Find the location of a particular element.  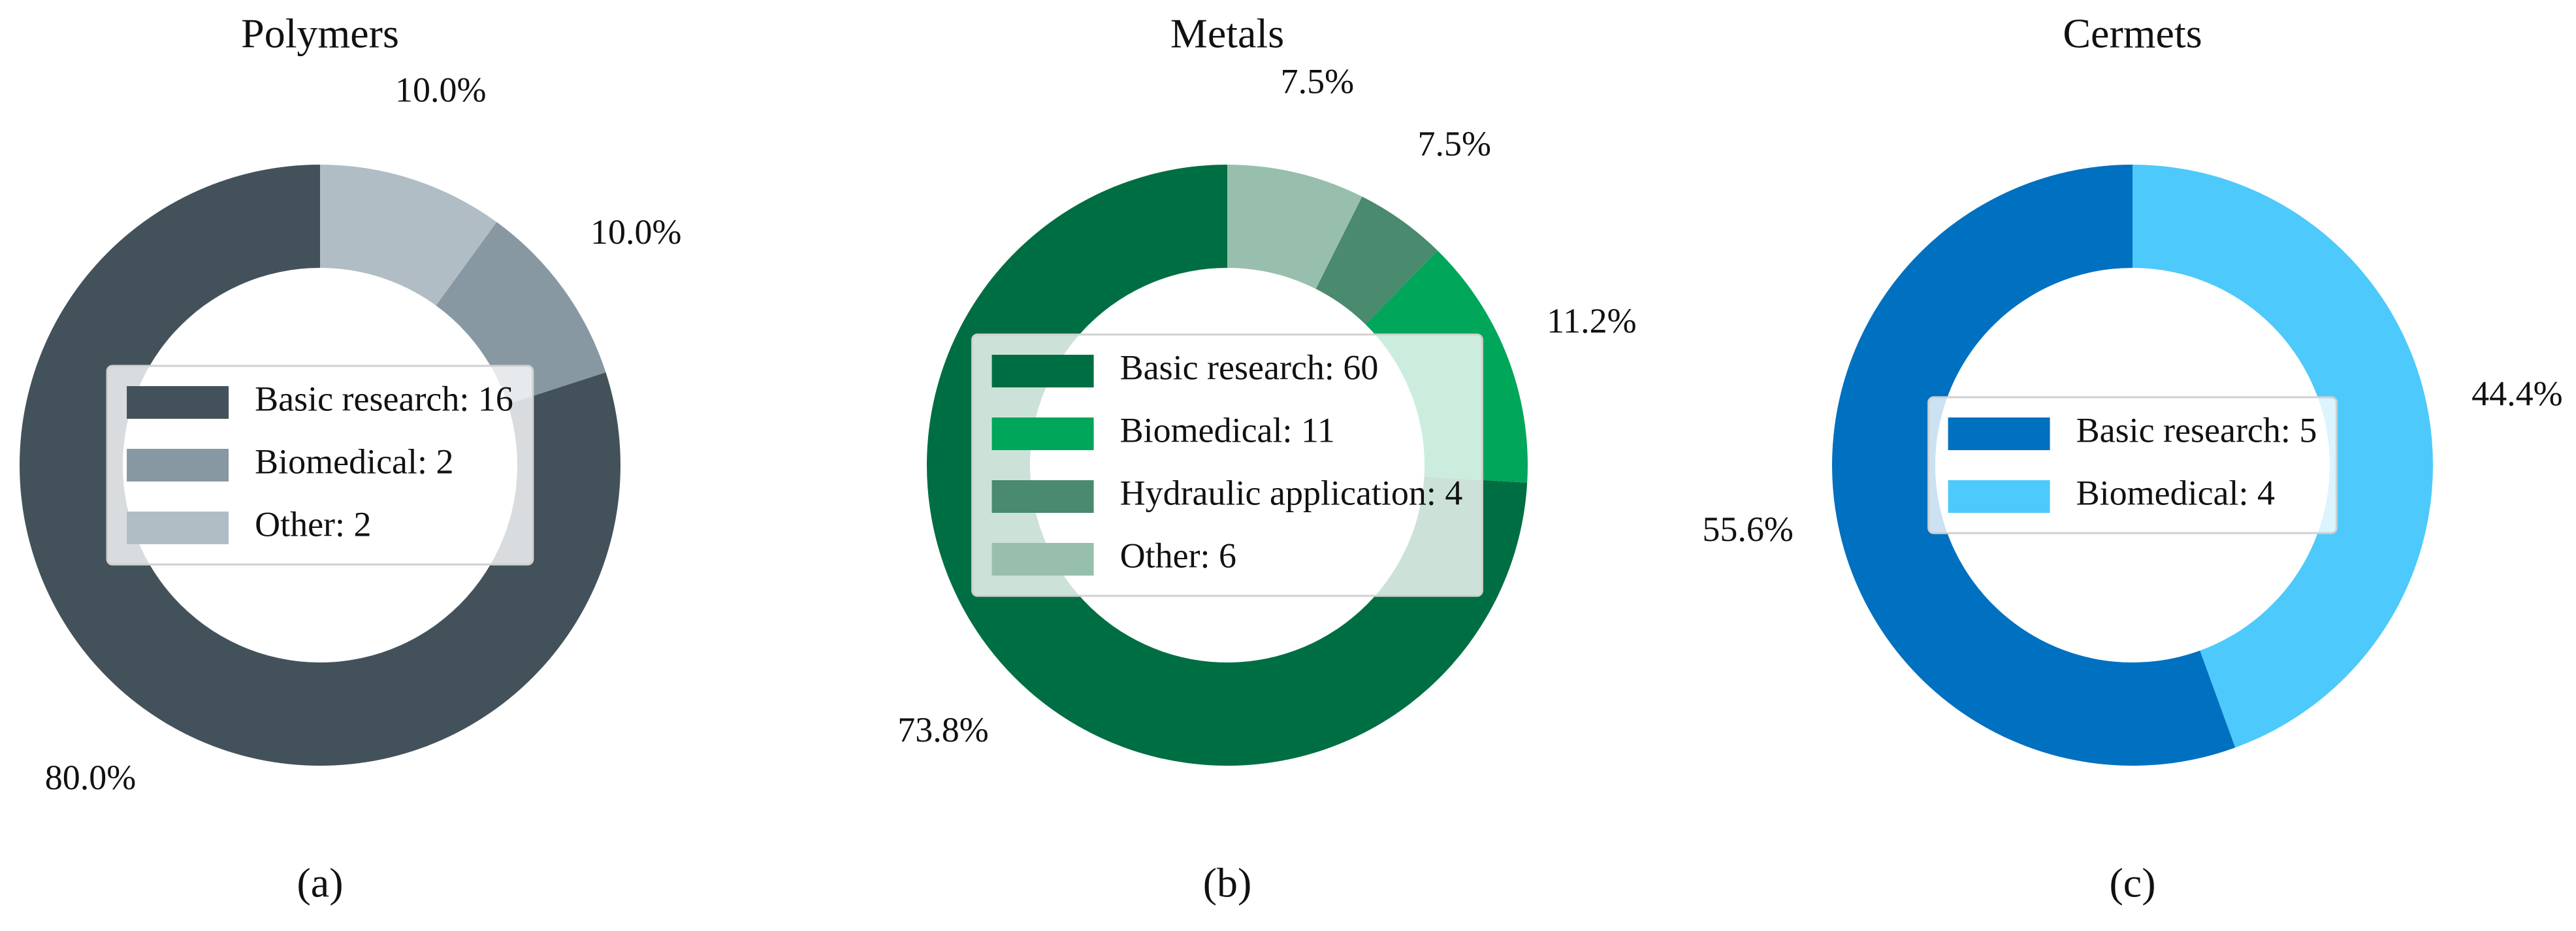

chart-title: Polymers is located at coordinates (320, 33).